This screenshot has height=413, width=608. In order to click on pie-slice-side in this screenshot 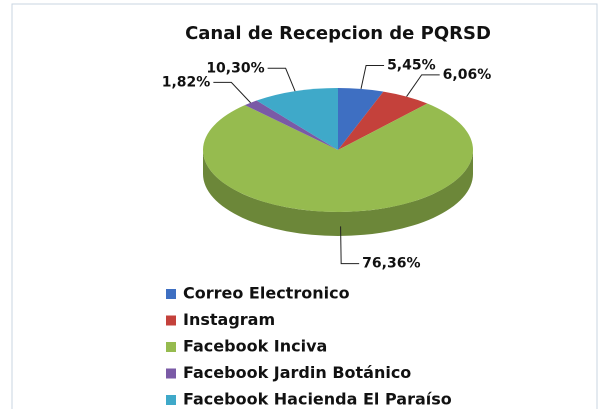, I will do `click(338, 193)`.